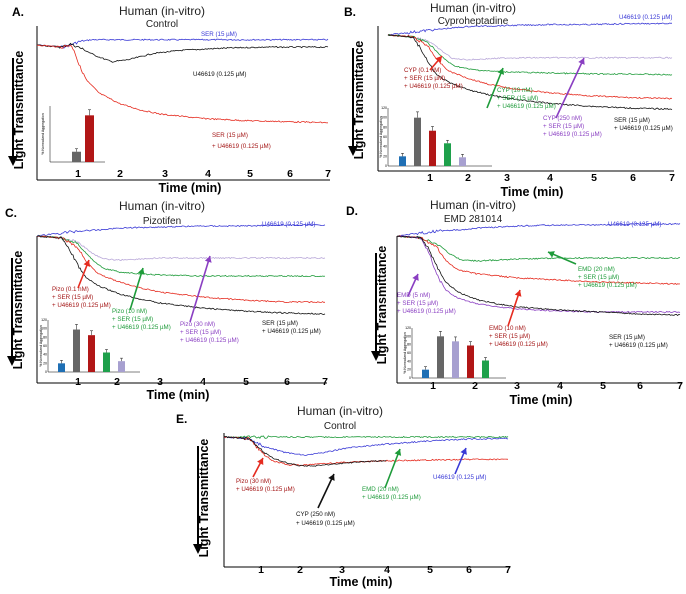 The width and height of the screenshot is (686, 594). I want to click on panel-label: A., so click(18, 12).